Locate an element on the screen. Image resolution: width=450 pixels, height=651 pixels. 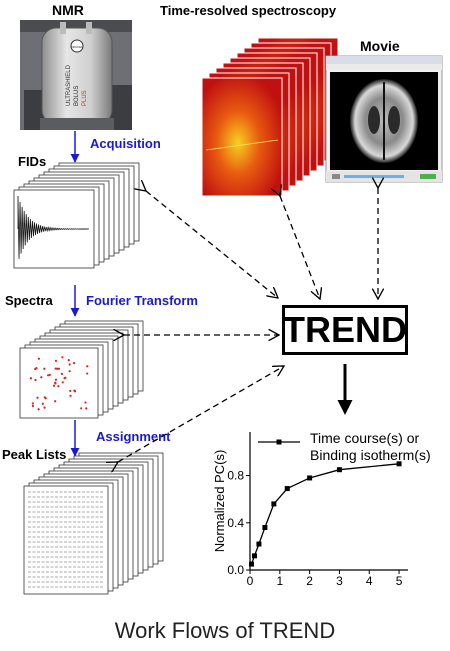
time-course-line2: Binding isotherm(s) is located at coordinates (370, 455).